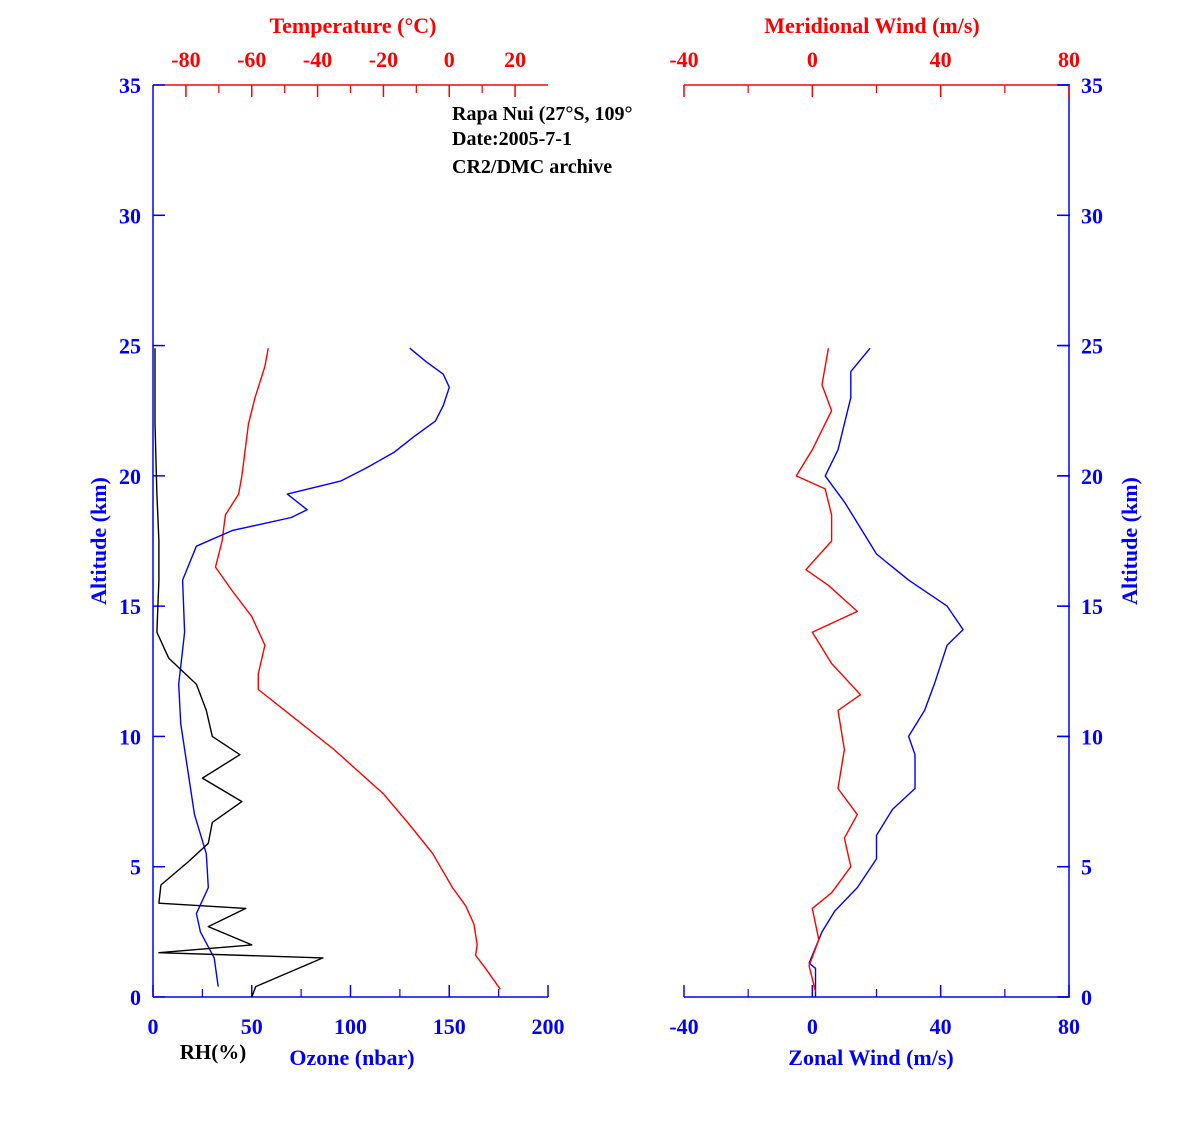  Describe the element at coordinates (1092, 215) in the screenshot. I see `right-y-tick-label: 30` at that location.